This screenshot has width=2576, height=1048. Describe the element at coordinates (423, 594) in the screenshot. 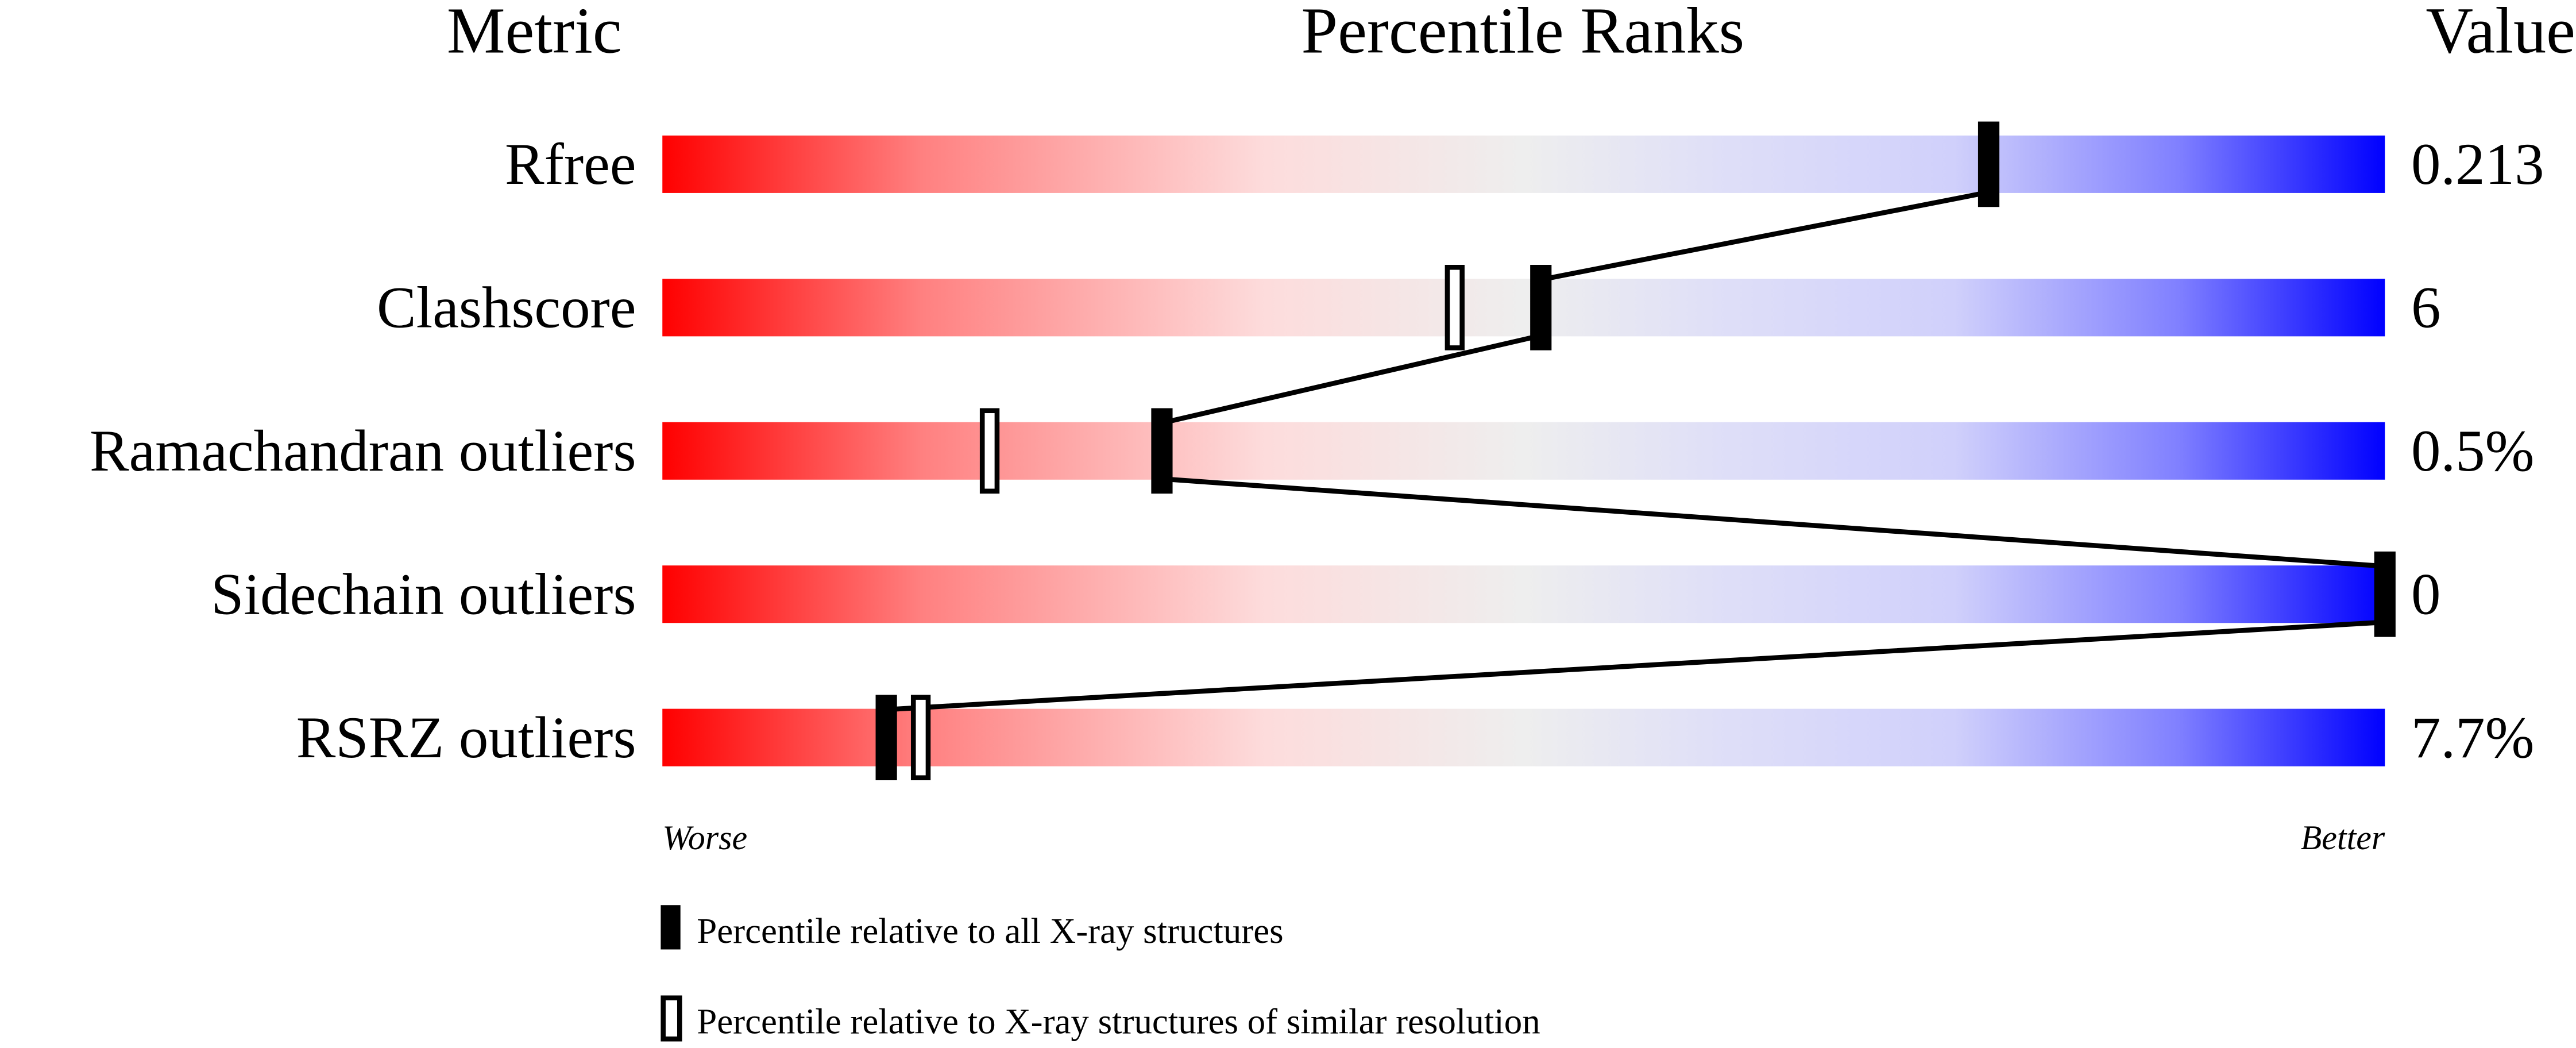

I see `metric-label: Sidechain outliers` at that location.